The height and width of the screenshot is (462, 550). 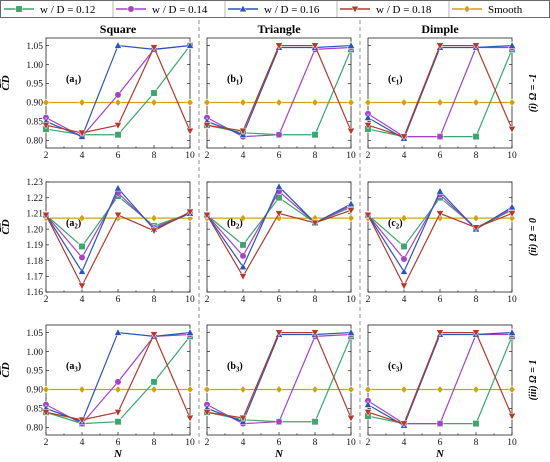 What do you see at coordinates (533, 93) in the screenshot?
I see `row-label-1: (i) Ω = -1` at bounding box center [533, 93].